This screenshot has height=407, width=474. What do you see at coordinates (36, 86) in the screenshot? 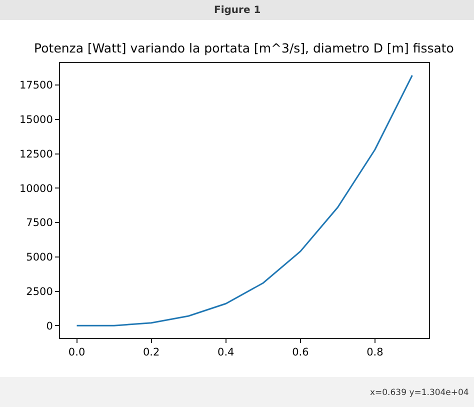
I see `y-tick-label: 17500` at bounding box center [36, 86].